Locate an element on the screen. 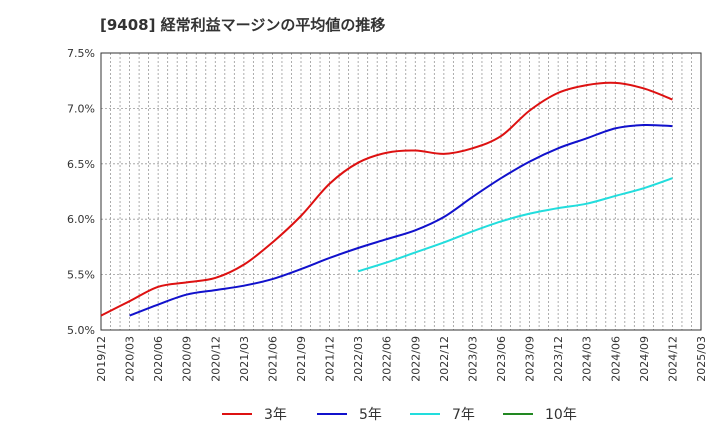  x-tick-label: 2022/03 is located at coordinates (358, 359).